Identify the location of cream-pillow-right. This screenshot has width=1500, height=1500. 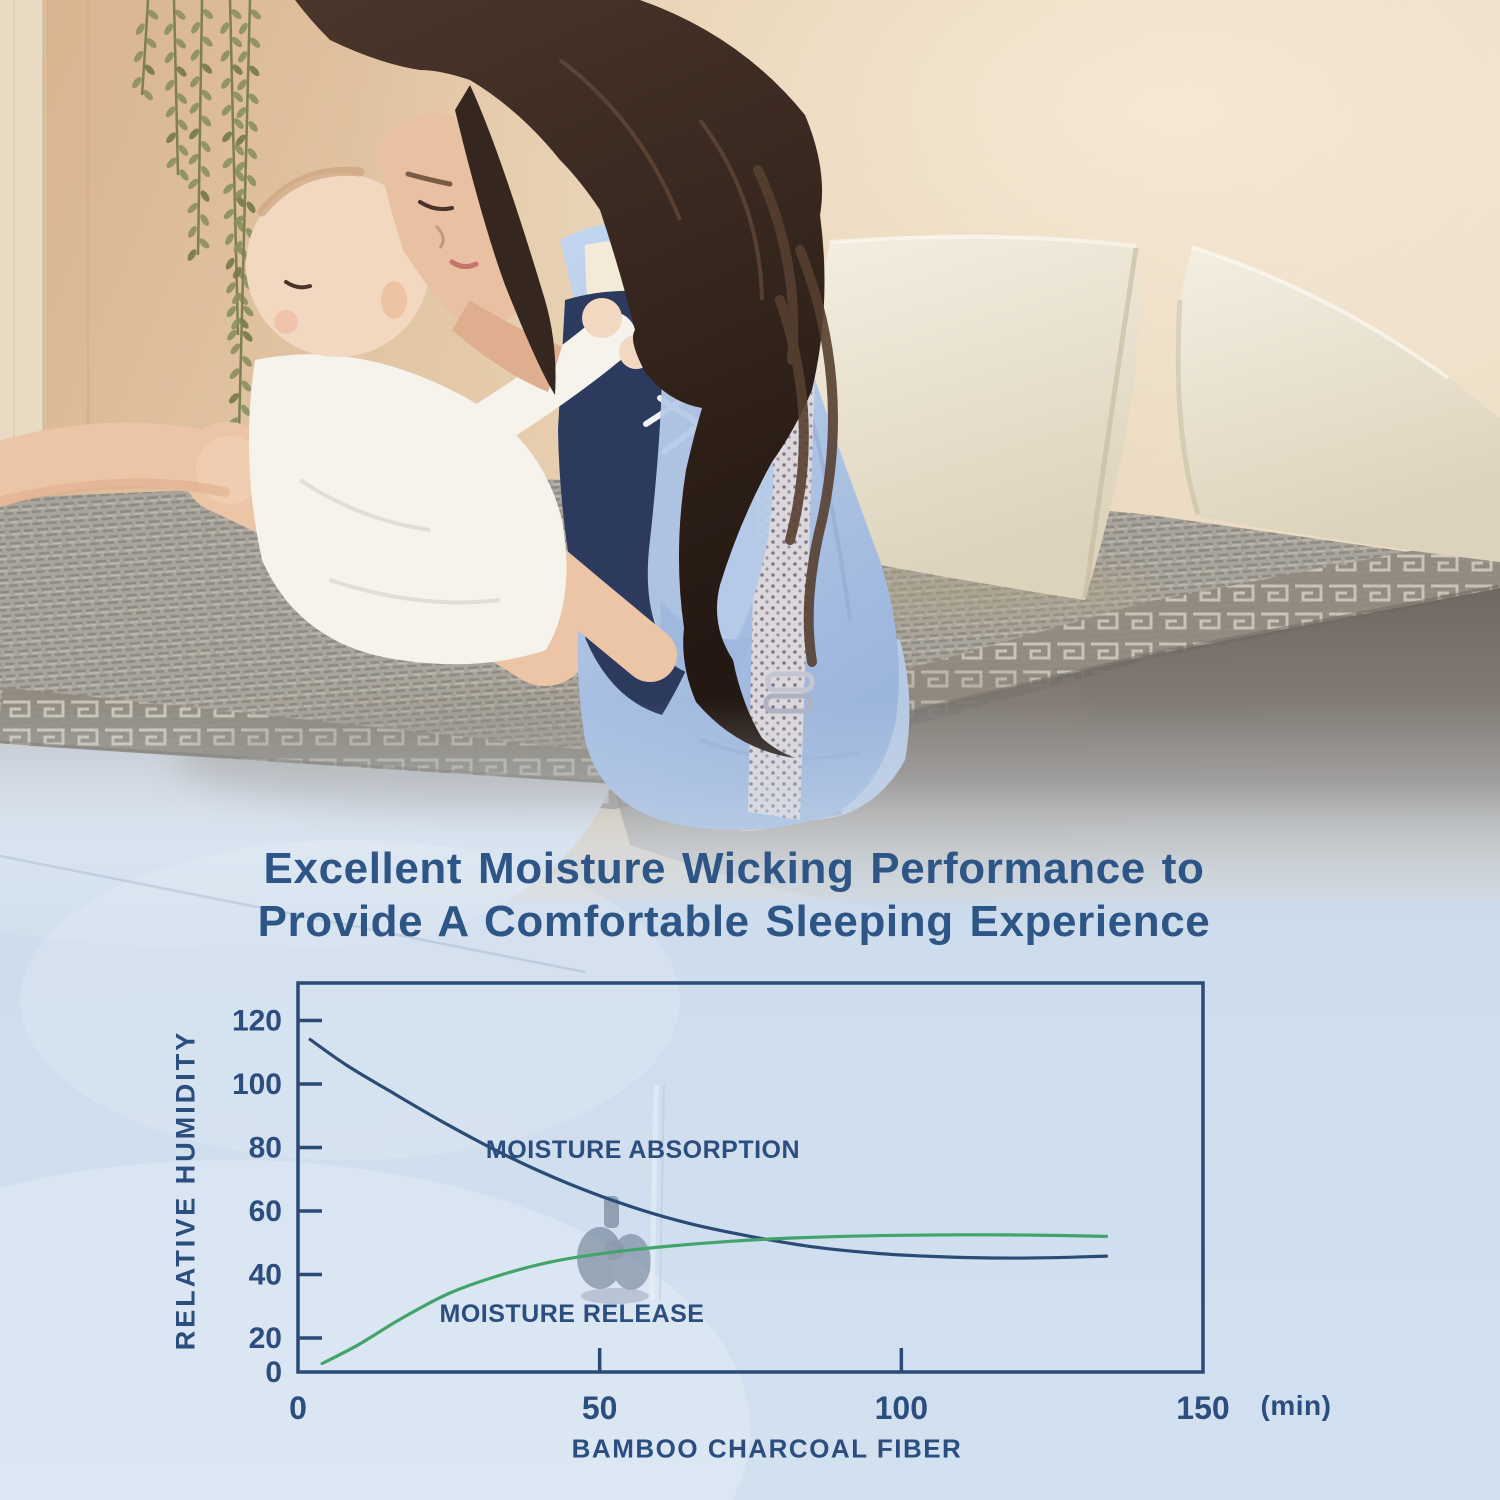
(1337, 404).